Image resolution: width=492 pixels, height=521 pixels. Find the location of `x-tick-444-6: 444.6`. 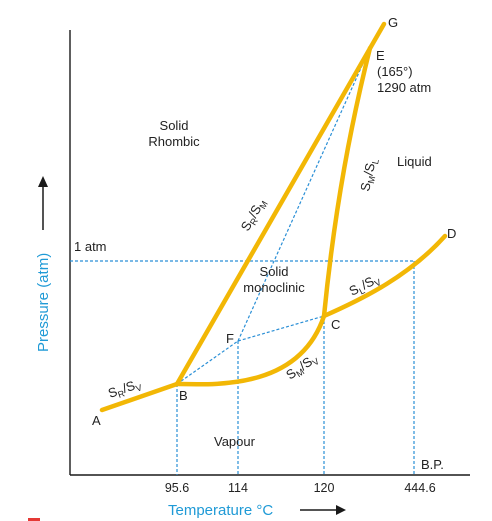

x-tick-444-6: 444.6 is located at coordinates (419, 488).